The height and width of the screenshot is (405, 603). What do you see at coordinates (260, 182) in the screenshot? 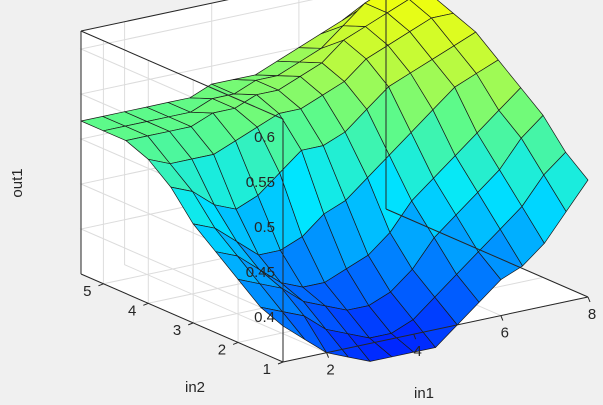
I see `z-tick-label: 0.55` at bounding box center [260, 182].